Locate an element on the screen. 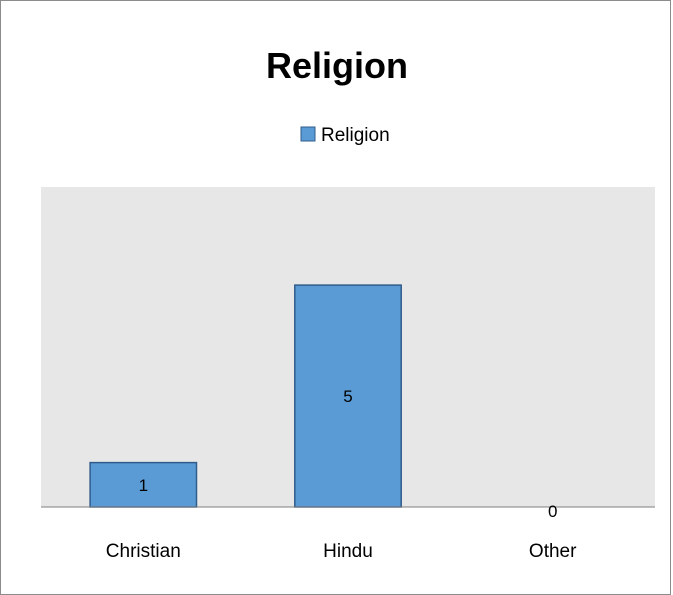 The width and height of the screenshot is (673, 595). bar-hindu is located at coordinates (348, 396).